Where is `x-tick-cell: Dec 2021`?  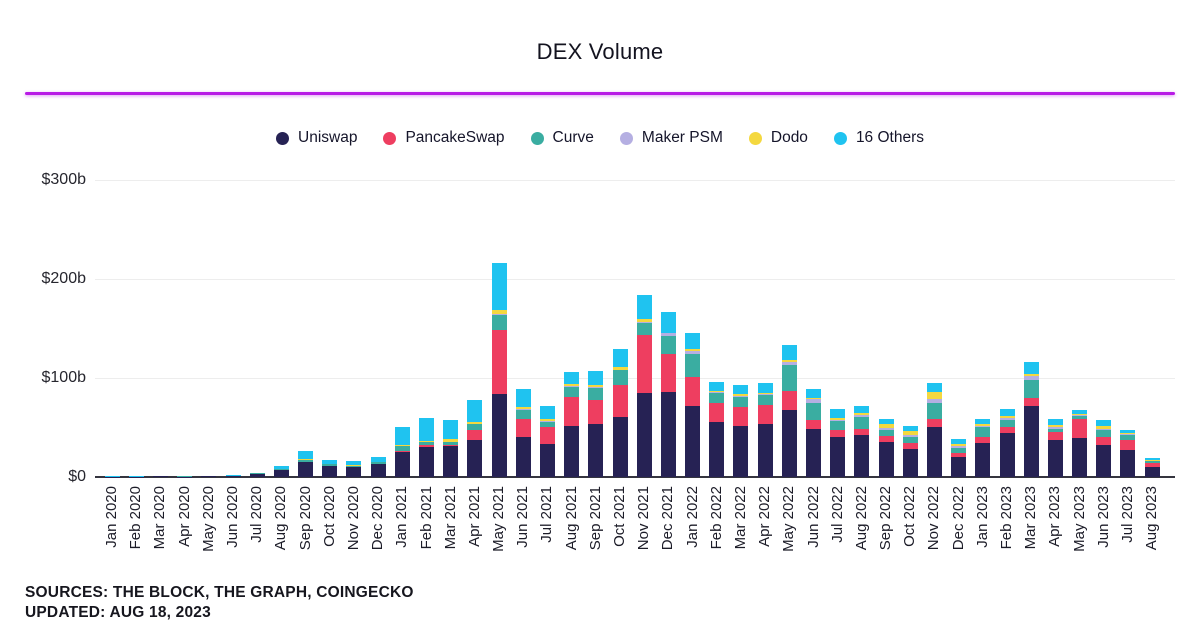 x-tick-cell: Dec 2021 is located at coordinates (668, 519).